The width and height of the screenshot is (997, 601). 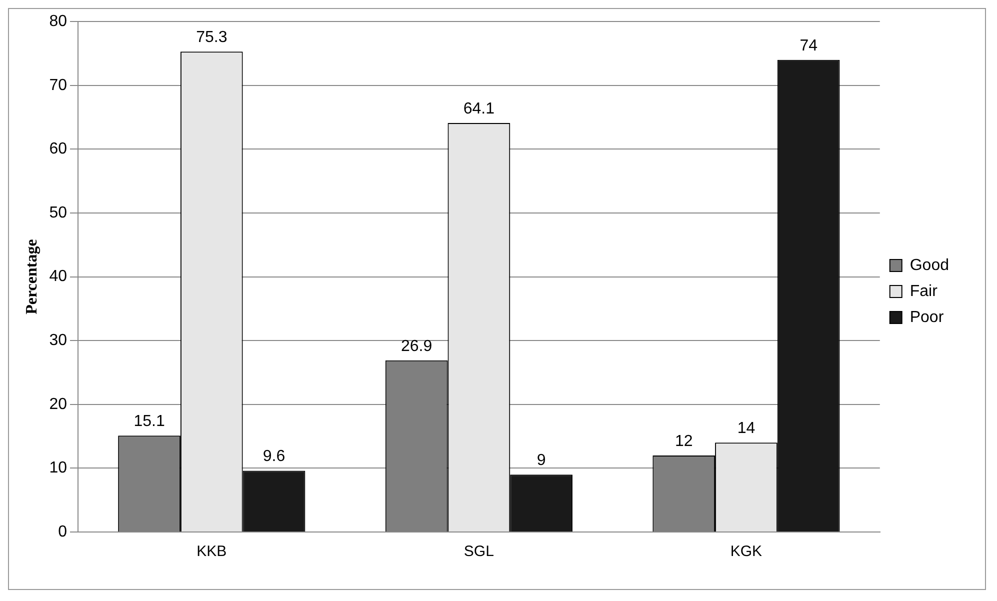 What do you see at coordinates (58, 21) in the screenshot?
I see `y-tick-label: 80` at bounding box center [58, 21].